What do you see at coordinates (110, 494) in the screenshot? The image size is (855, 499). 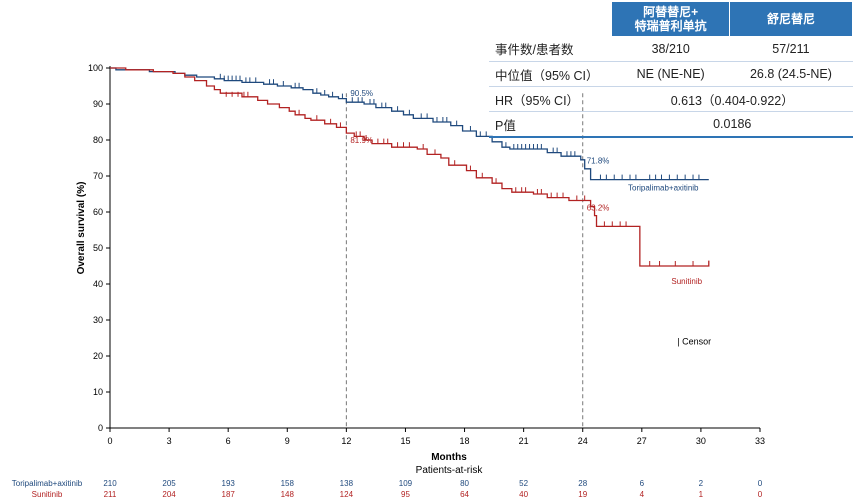 I see `risk-value: 211` at bounding box center [110, 494].